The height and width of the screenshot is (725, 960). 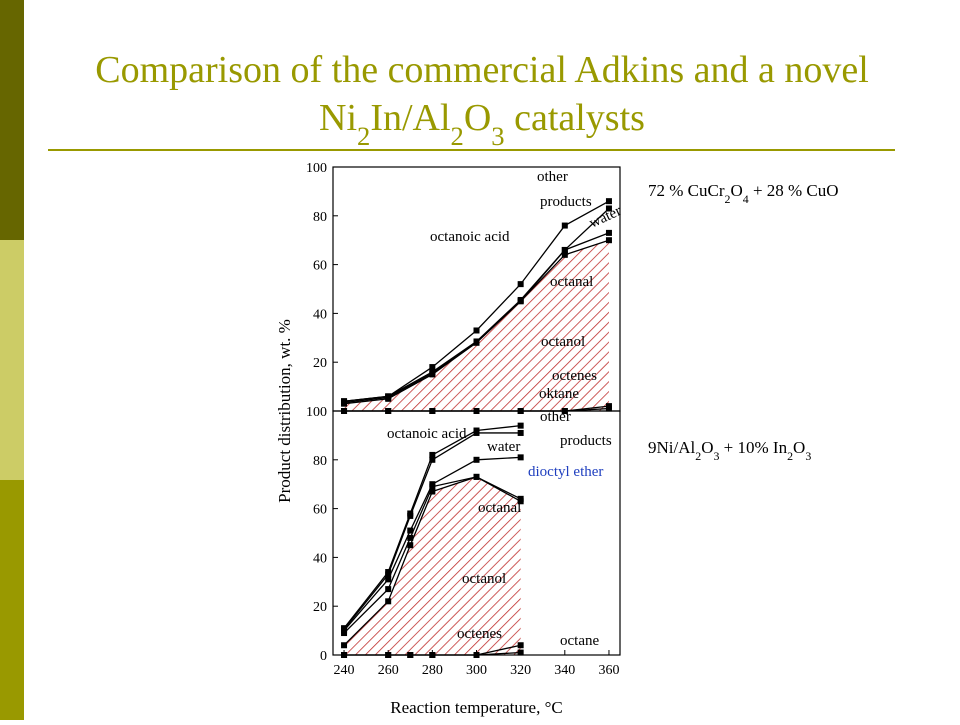 What do you see at coordinates (564, 670) in the screenshot?
I see `x-tick-label: 340` at bounding box center [564, 670].